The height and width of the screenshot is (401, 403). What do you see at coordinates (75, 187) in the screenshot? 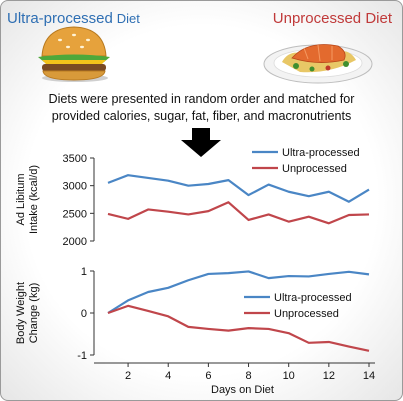
I see `y-tick-label: 3000` at bounding box center [75, 187].